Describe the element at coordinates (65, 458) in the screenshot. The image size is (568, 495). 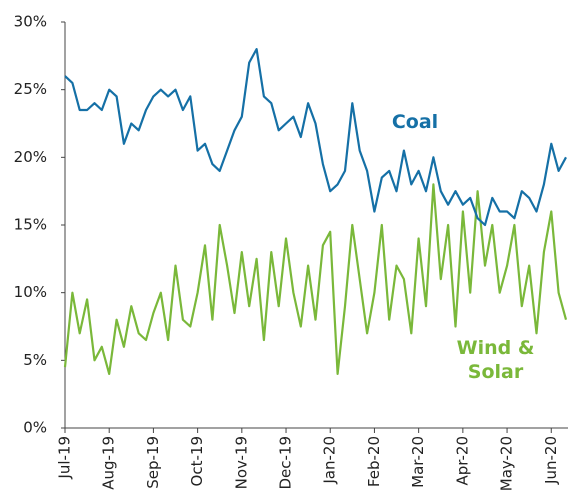
I see `x-tick-label: Jul-19` at that location.